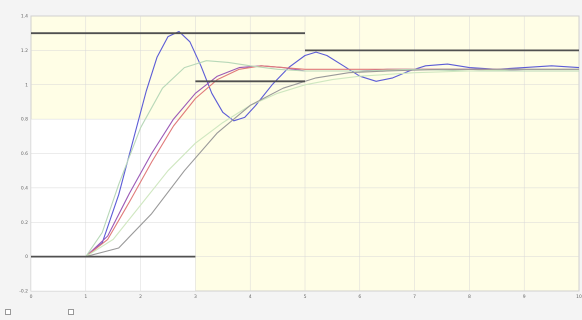 The height and width of the screenshot is (320, 582). What do you see at coordinates (359, 297) in the screenshot?
I see `x-tick-label: 6` at bounding box center [359, 297].